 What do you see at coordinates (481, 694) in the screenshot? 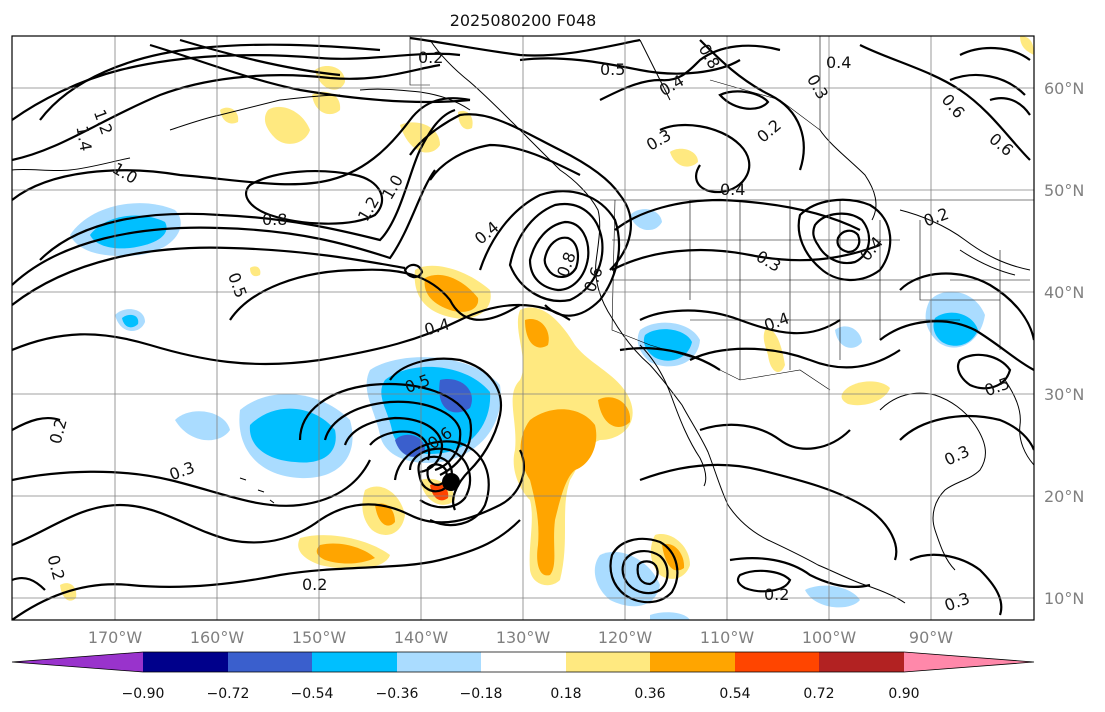
I see `colorbar-tick: −0.18` at bounding box center [481, 694].